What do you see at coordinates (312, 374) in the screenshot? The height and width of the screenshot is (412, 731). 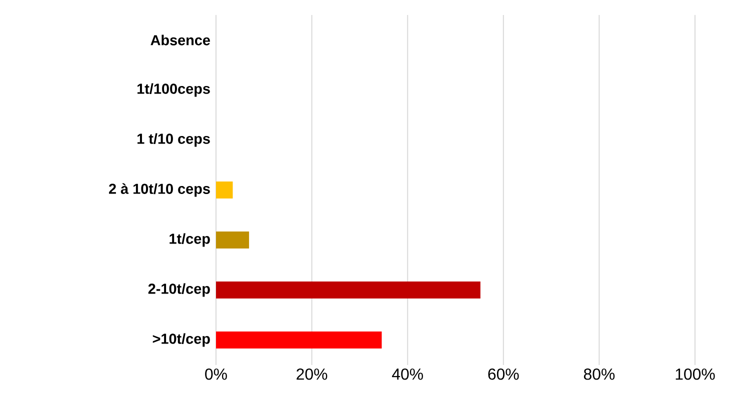 I see `x-tick-label: 20%` at bounding box center [312, 374].